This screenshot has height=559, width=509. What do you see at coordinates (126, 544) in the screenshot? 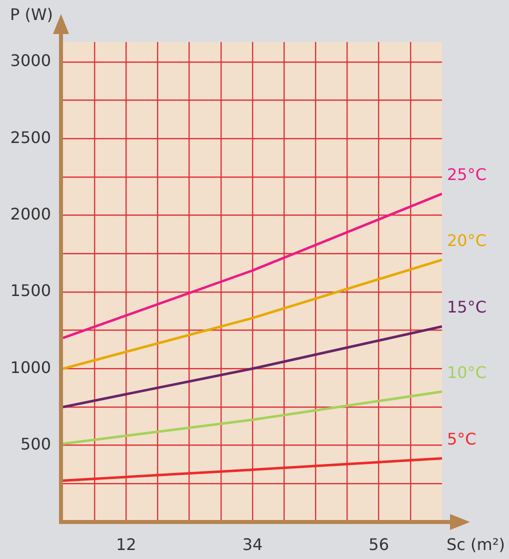
I see `x-tick-label: 12` at bounding box center [126, 544].